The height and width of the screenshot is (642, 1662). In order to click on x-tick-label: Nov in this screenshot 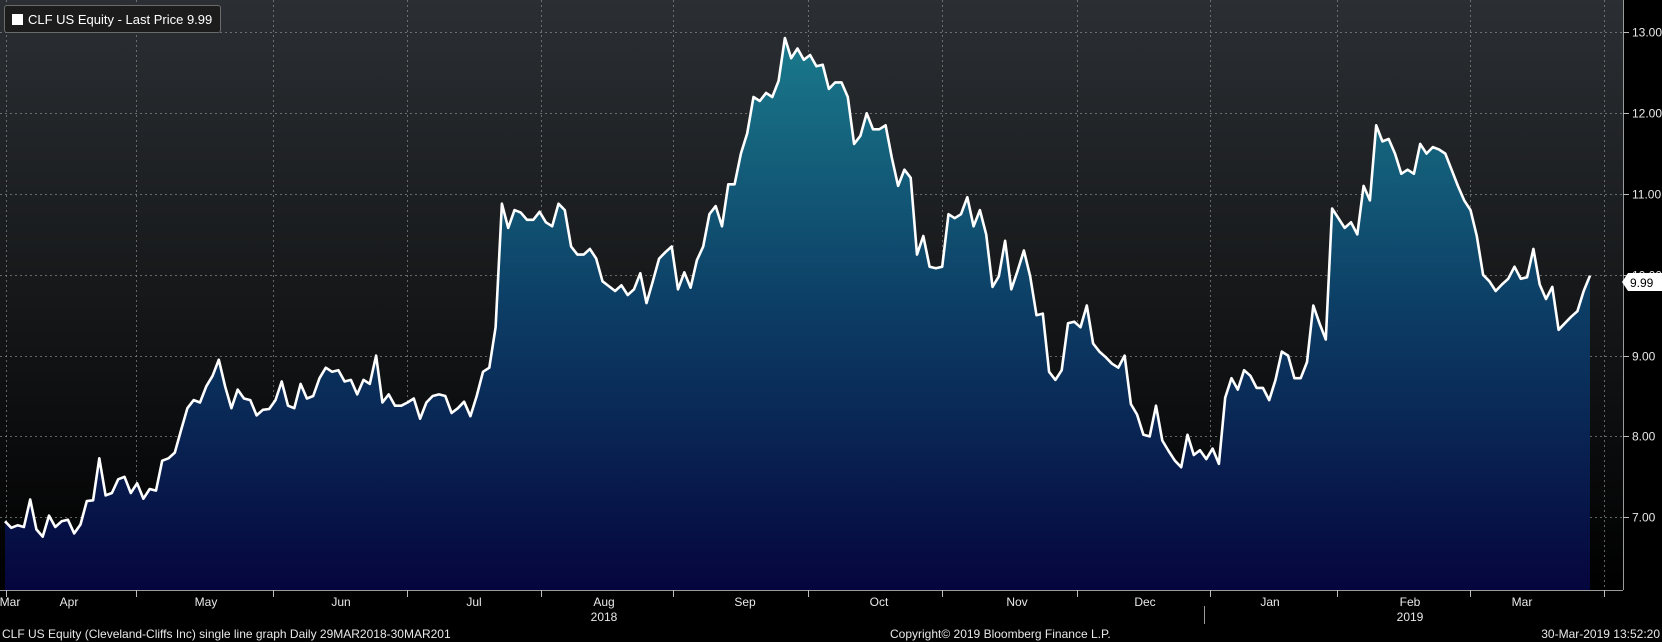, I will do `click(1016, 602)`.